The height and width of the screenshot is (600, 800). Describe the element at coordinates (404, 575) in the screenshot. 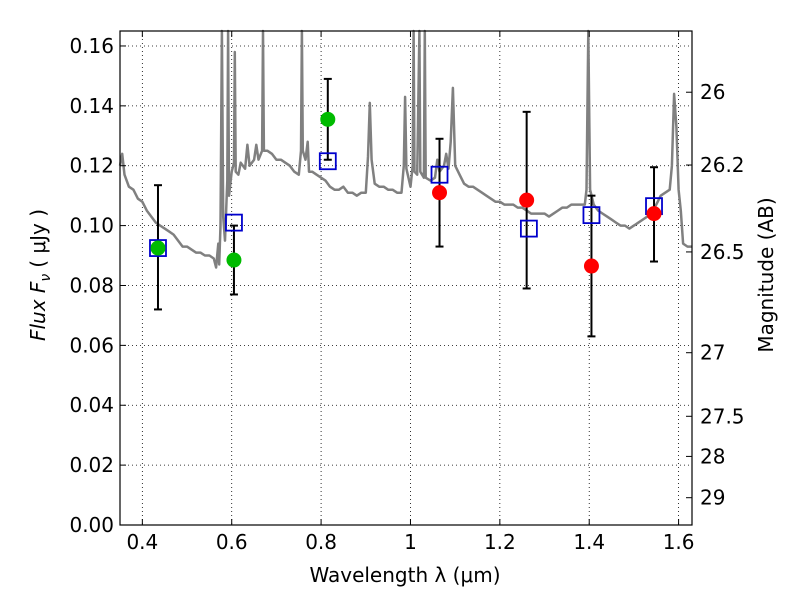

I see `x-axis-label: Wavelength λ (μm)` at that location.